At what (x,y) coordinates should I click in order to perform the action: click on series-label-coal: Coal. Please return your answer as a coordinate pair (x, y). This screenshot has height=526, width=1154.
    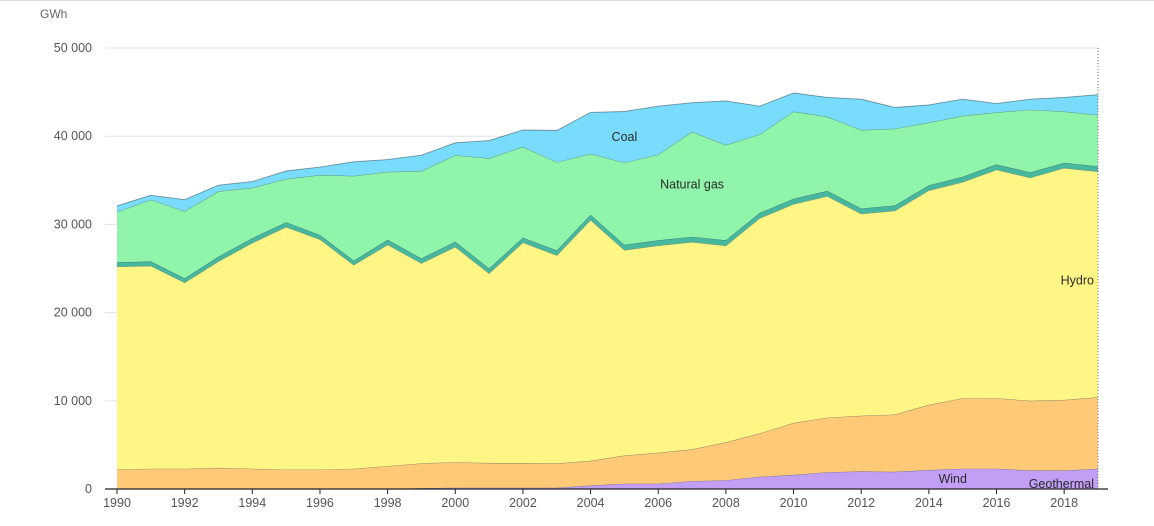
    Looking at the image, I should click on (625, 137).